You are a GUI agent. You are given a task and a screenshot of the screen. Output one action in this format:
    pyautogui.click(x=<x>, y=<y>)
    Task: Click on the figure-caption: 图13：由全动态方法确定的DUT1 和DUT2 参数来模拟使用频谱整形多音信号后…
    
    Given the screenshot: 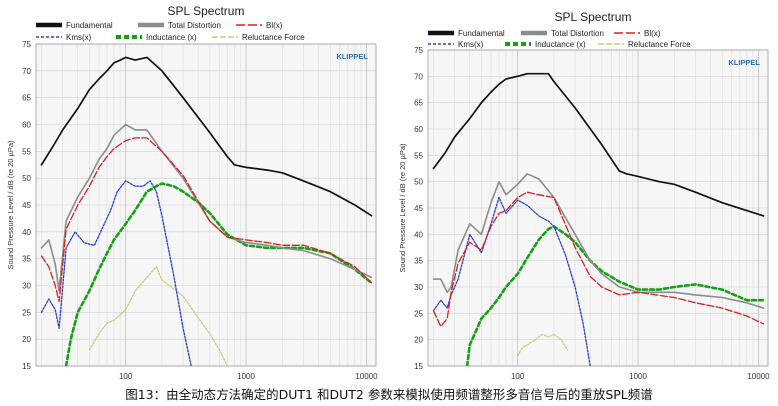 What is the action you would take?
    pyautogui.click(x=389, y=394)
    